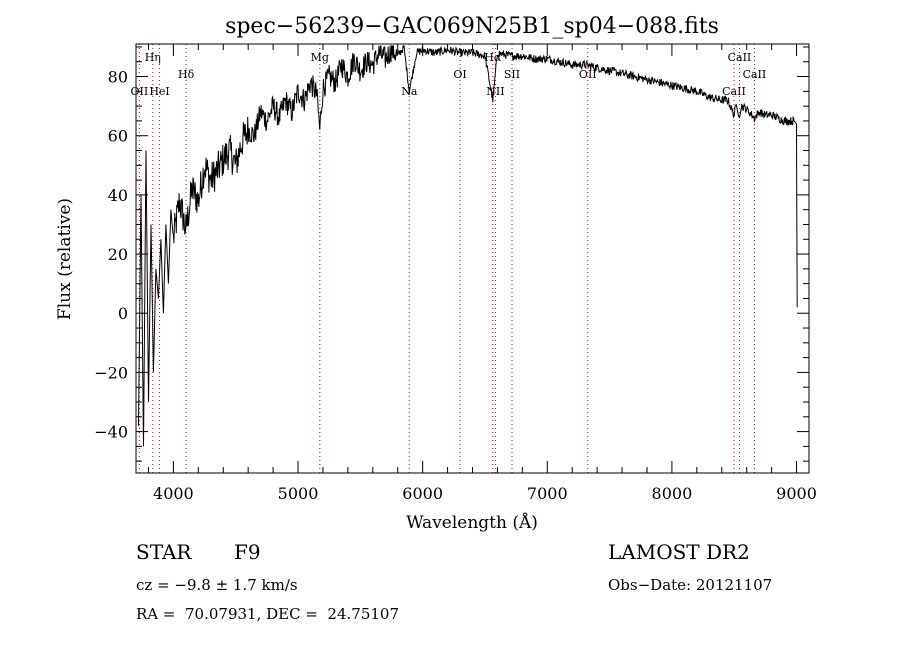 The width and height of the screenshot is (900, 650). What do you see at coordinates (459, 74) in the screenshot?
I see `marker-label-6: OI` at bounding box center [459, 74].